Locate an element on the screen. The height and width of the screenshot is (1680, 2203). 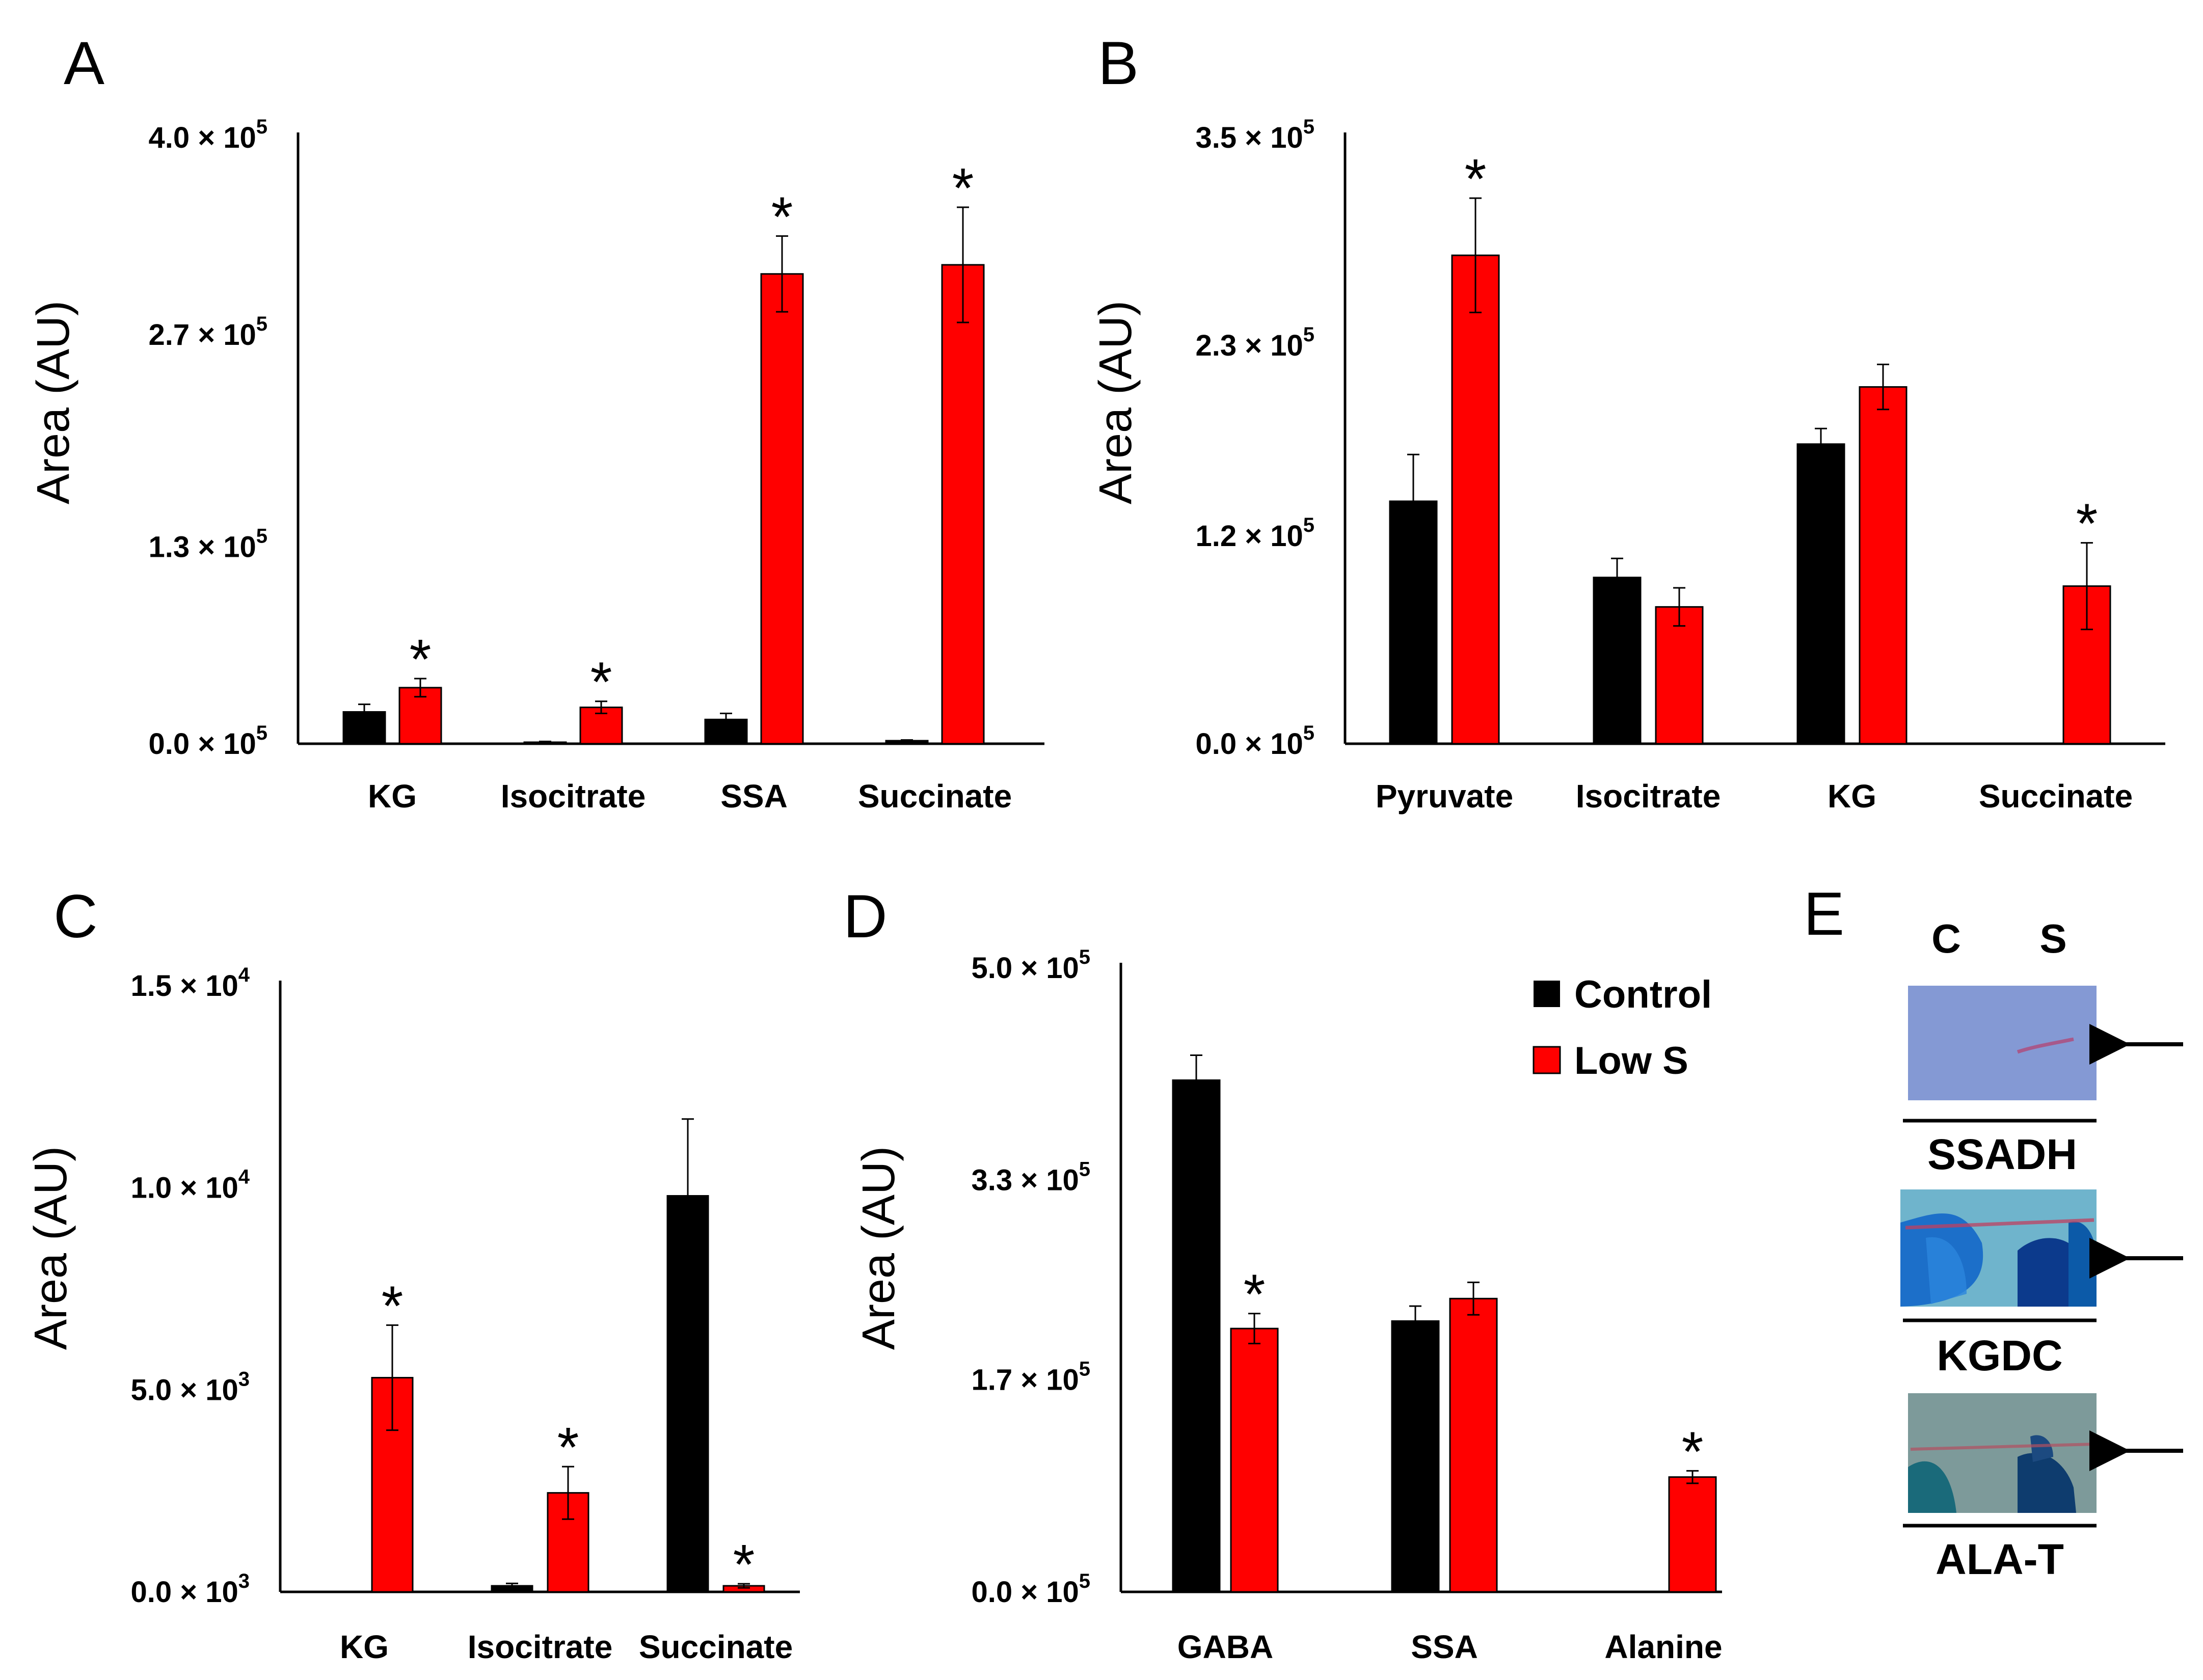
bar-low-s-gaba is located at coordinates (1254, 1460).